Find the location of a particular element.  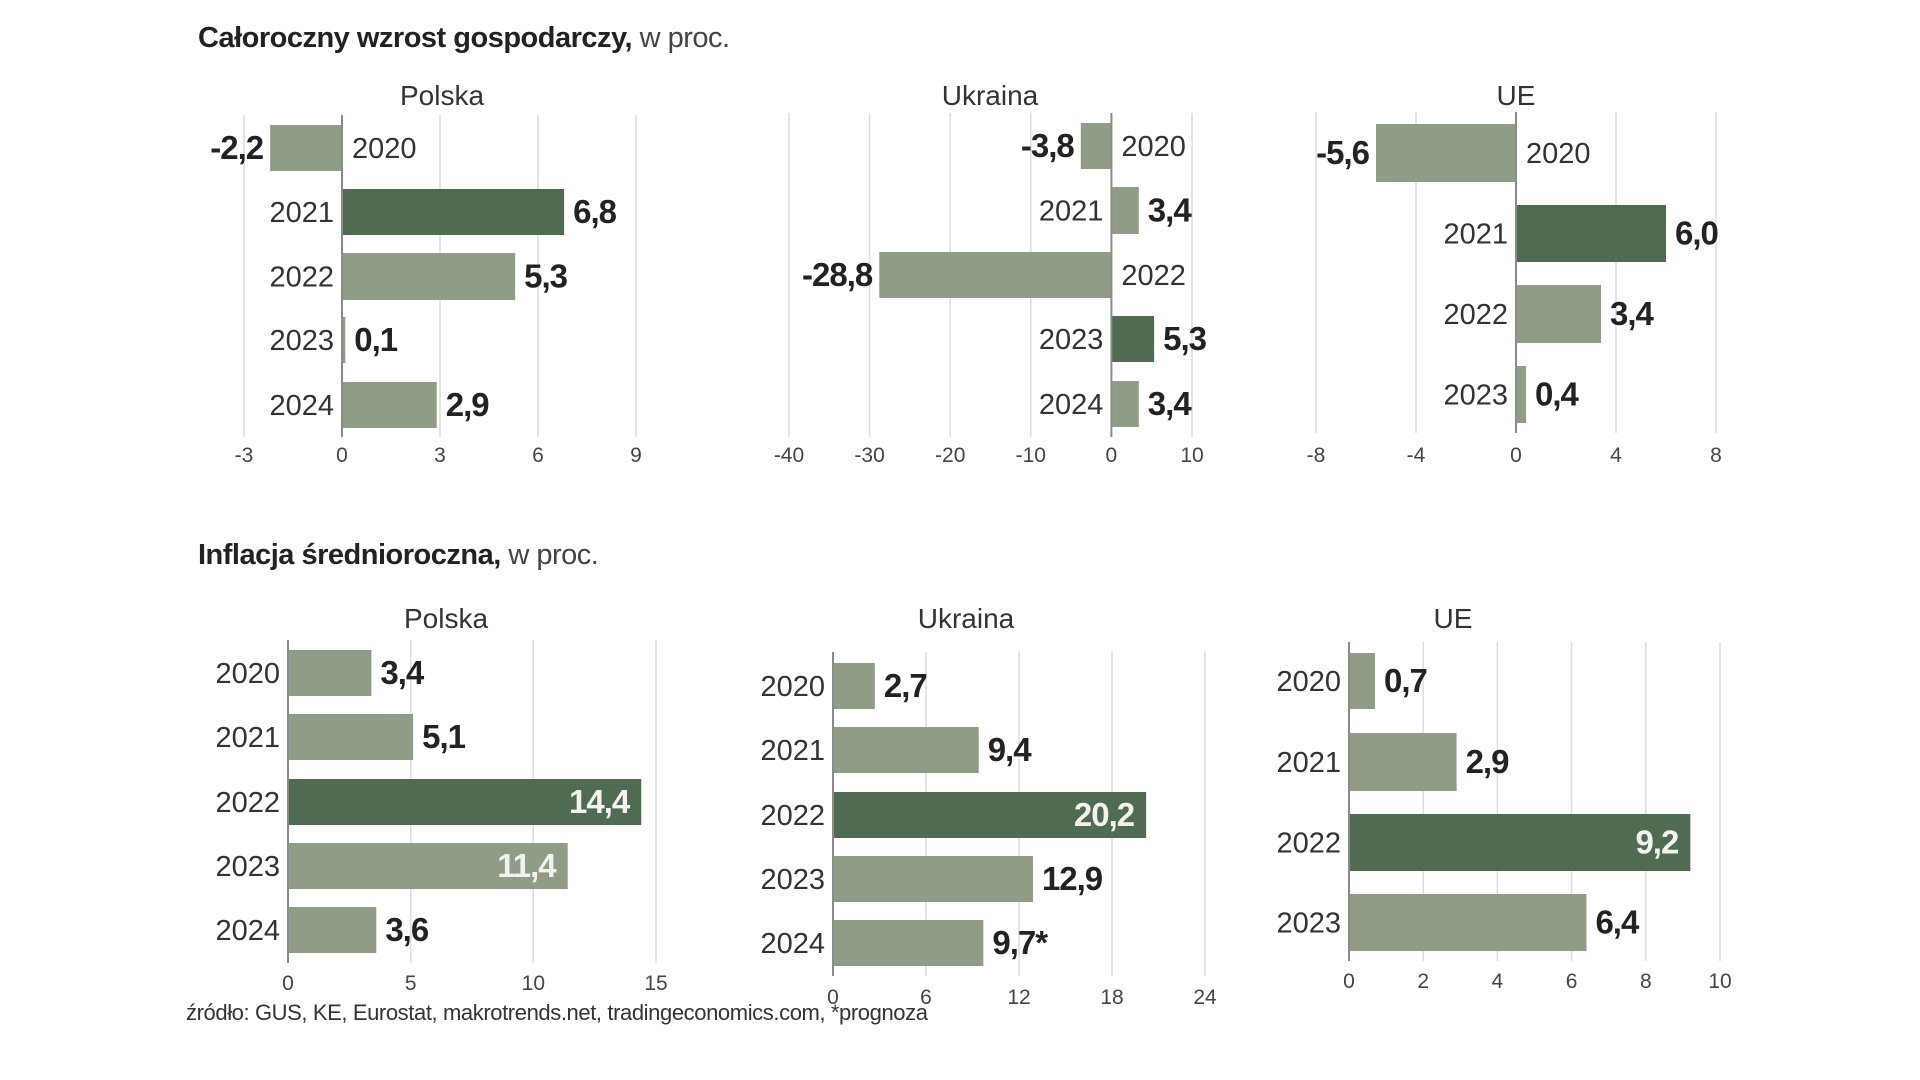

x-tick-label: -10 is located at coordinates (1031, 455).